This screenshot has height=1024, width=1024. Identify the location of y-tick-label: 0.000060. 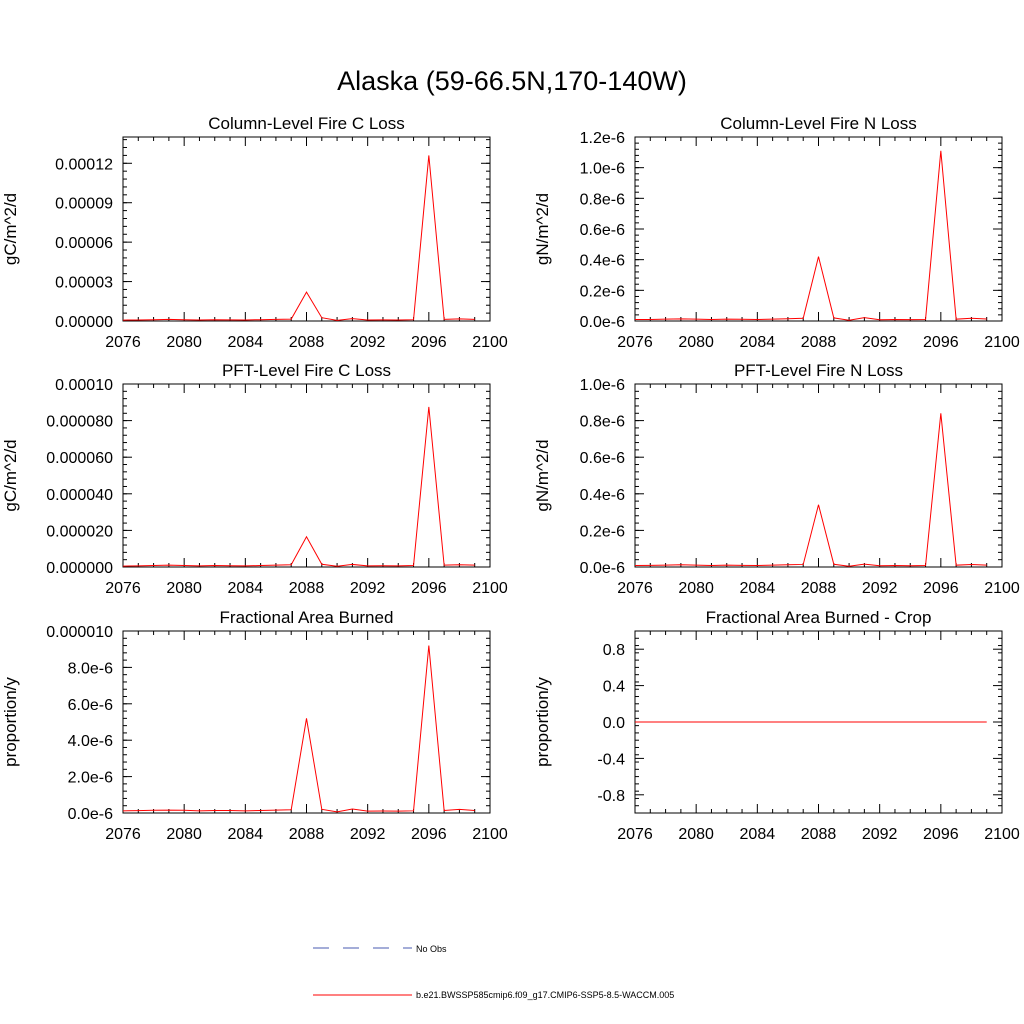
(79, 458).